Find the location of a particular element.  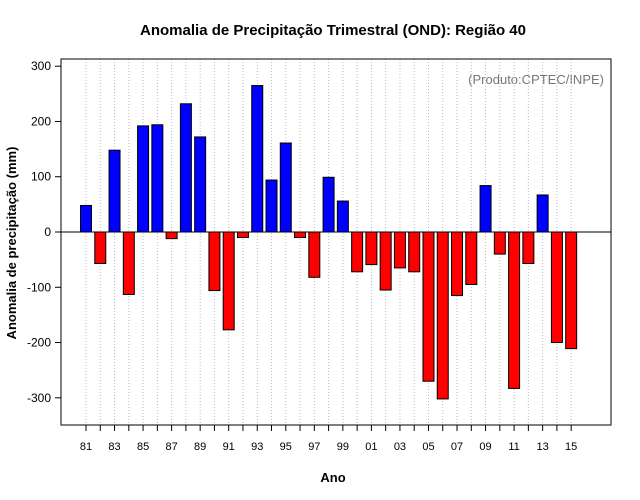

y-ticks: -300 -200 -100 0 100 200 300 is located at coordinates (44, 232).